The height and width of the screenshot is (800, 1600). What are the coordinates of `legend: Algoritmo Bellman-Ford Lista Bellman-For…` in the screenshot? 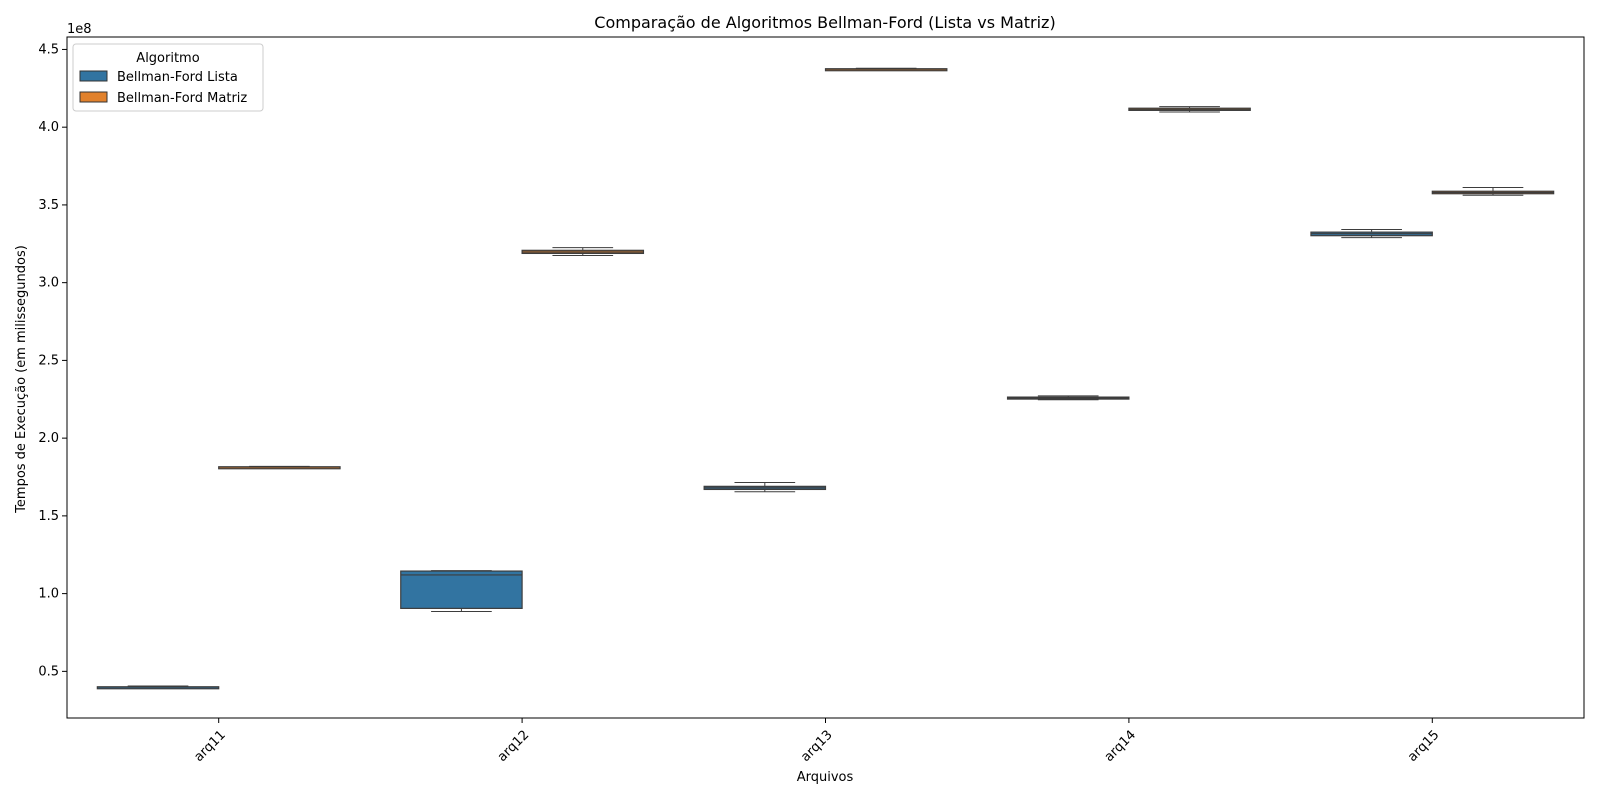 It's located at (168, 77).